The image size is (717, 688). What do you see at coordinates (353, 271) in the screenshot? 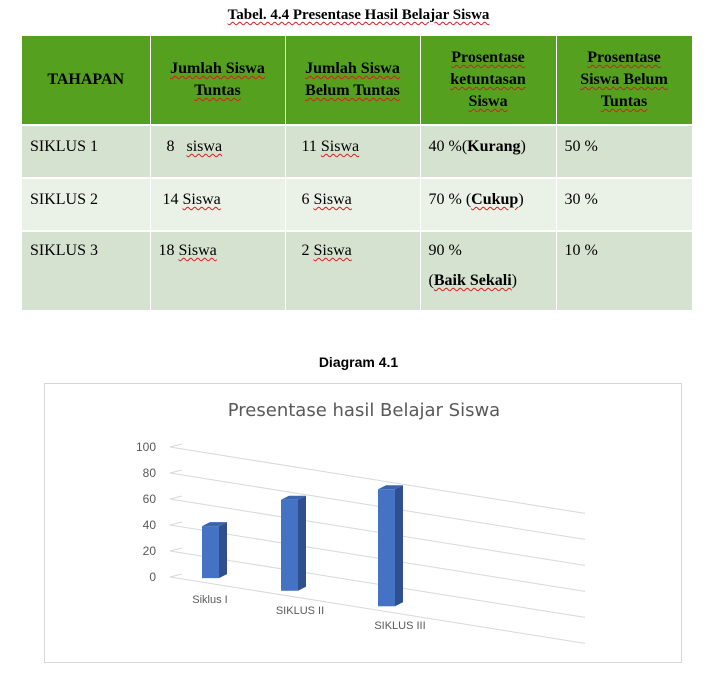
I see `cell-belum-tuntas: 2 Siswa` at bounding box center [353, 271].